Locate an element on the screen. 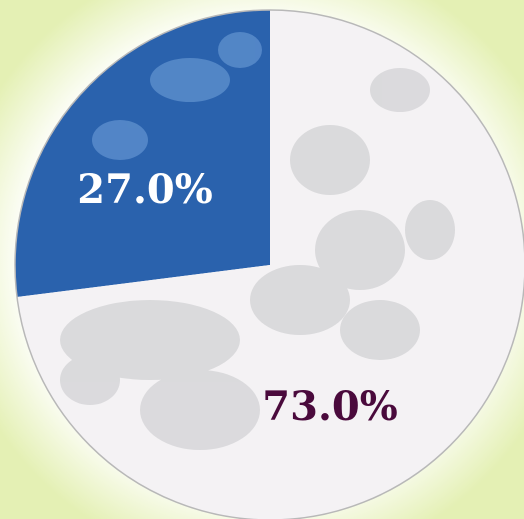 This screenshot has width=524, height=519. blue-craters is located at coordinates (177, 96).